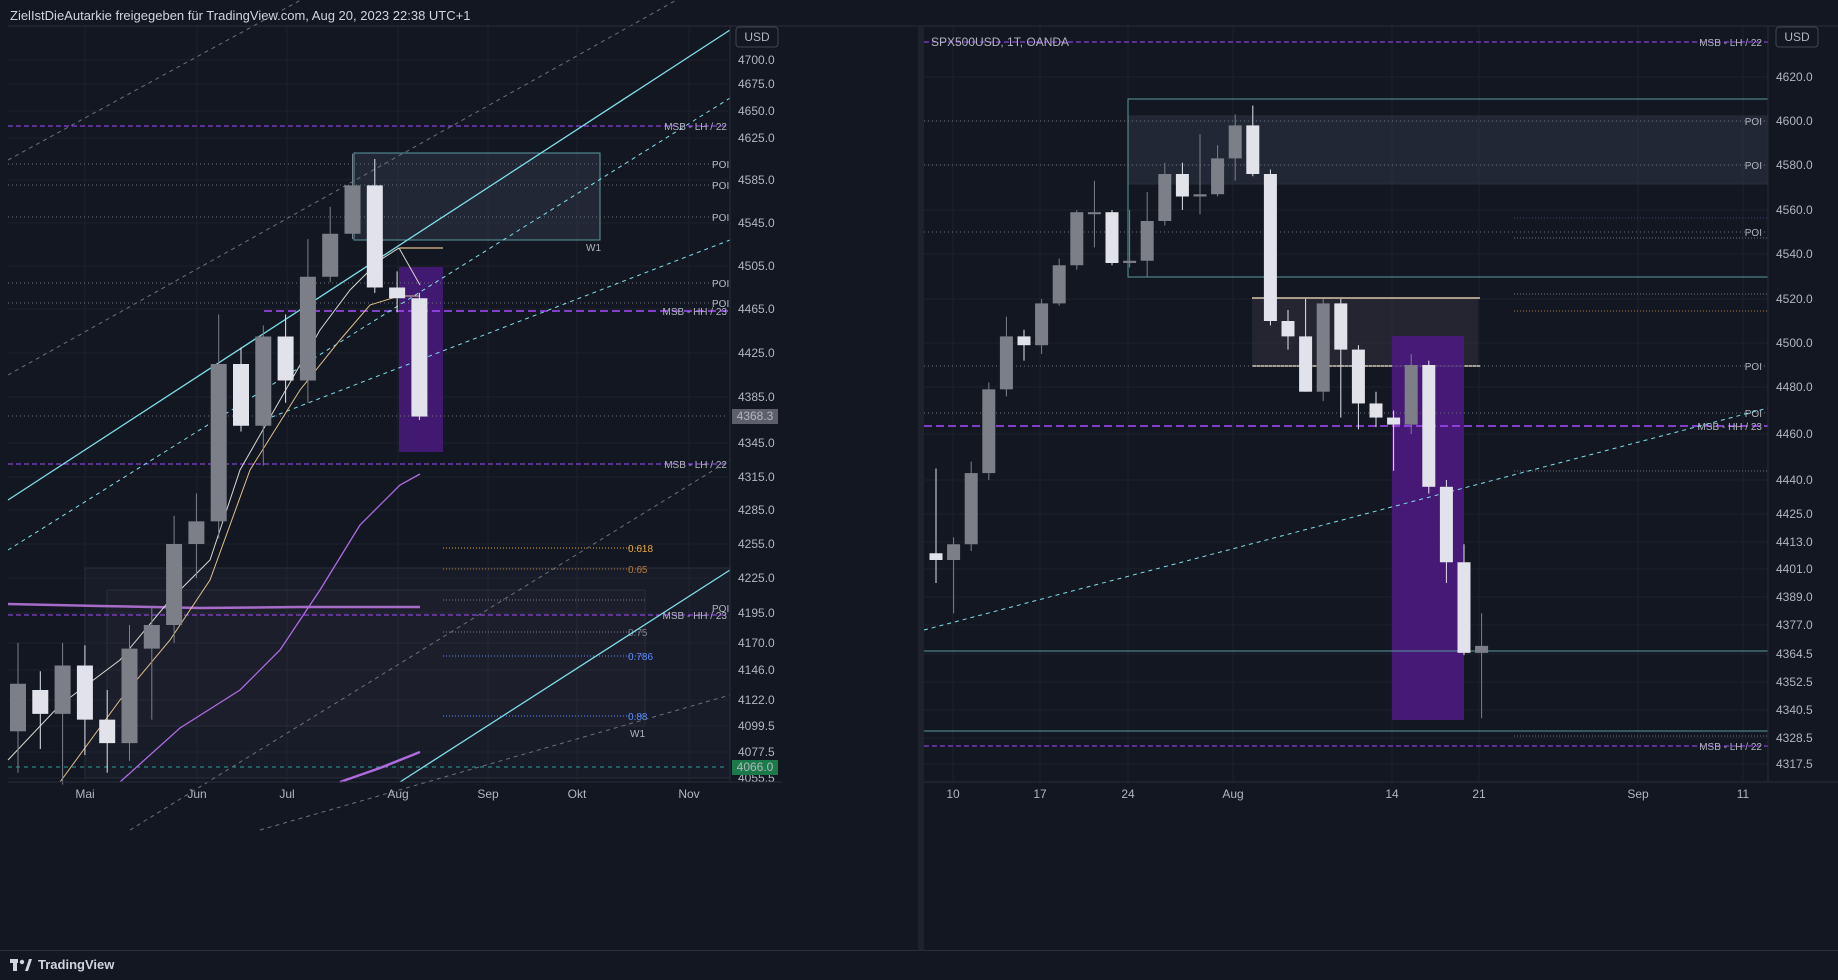  What do you see at coordinates (1794, 121) in the screenshot?
I see `price-tick-right: 4600.0` at bounding box center [1794, 121].